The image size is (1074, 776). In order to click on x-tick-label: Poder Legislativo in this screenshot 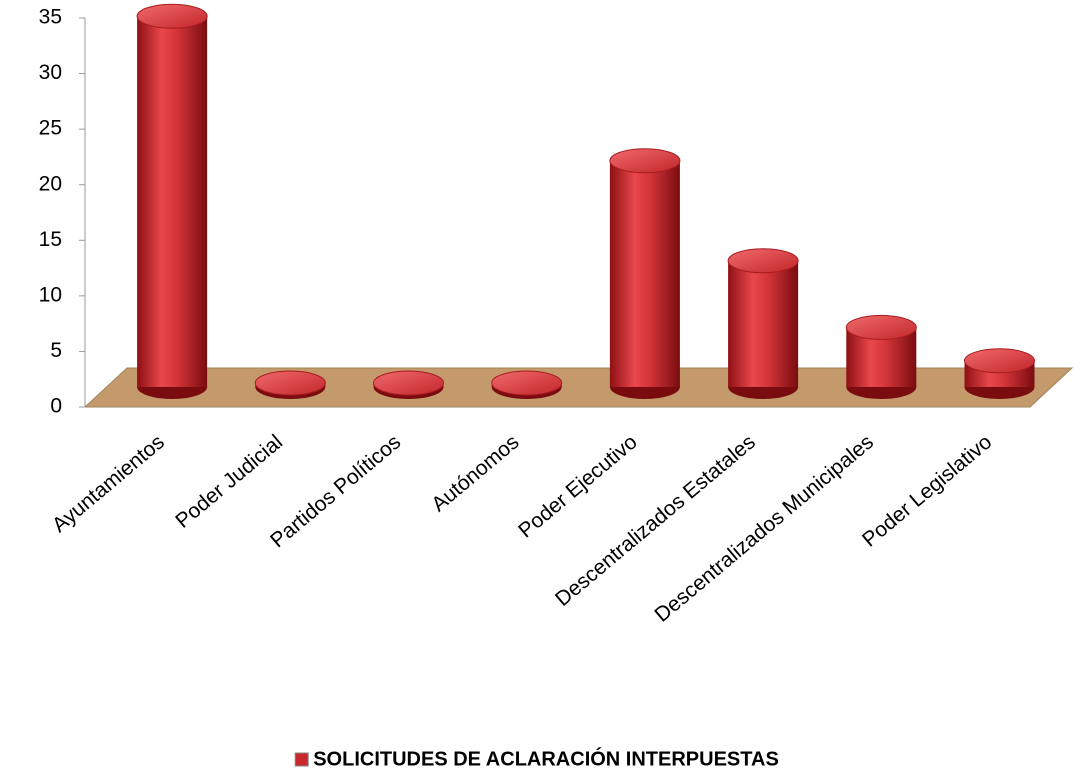, I will do `click(927, 490)`.